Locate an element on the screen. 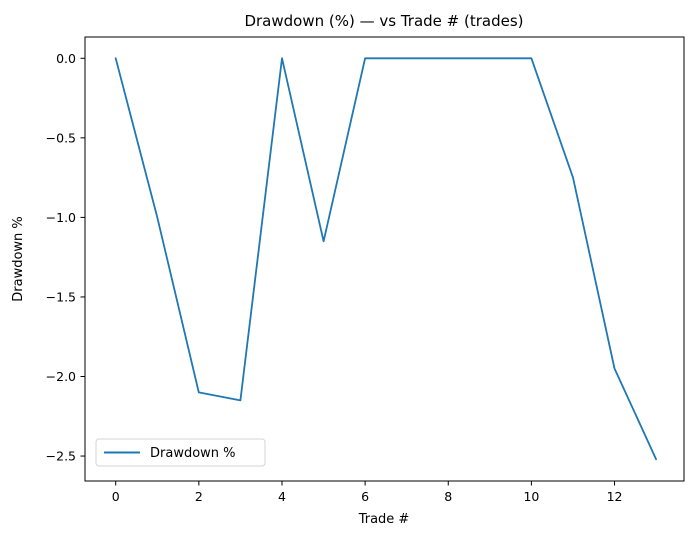 This screenshot has height=546, width=695. y-tick-label: −2.5 is located at coordinates (61, 456).